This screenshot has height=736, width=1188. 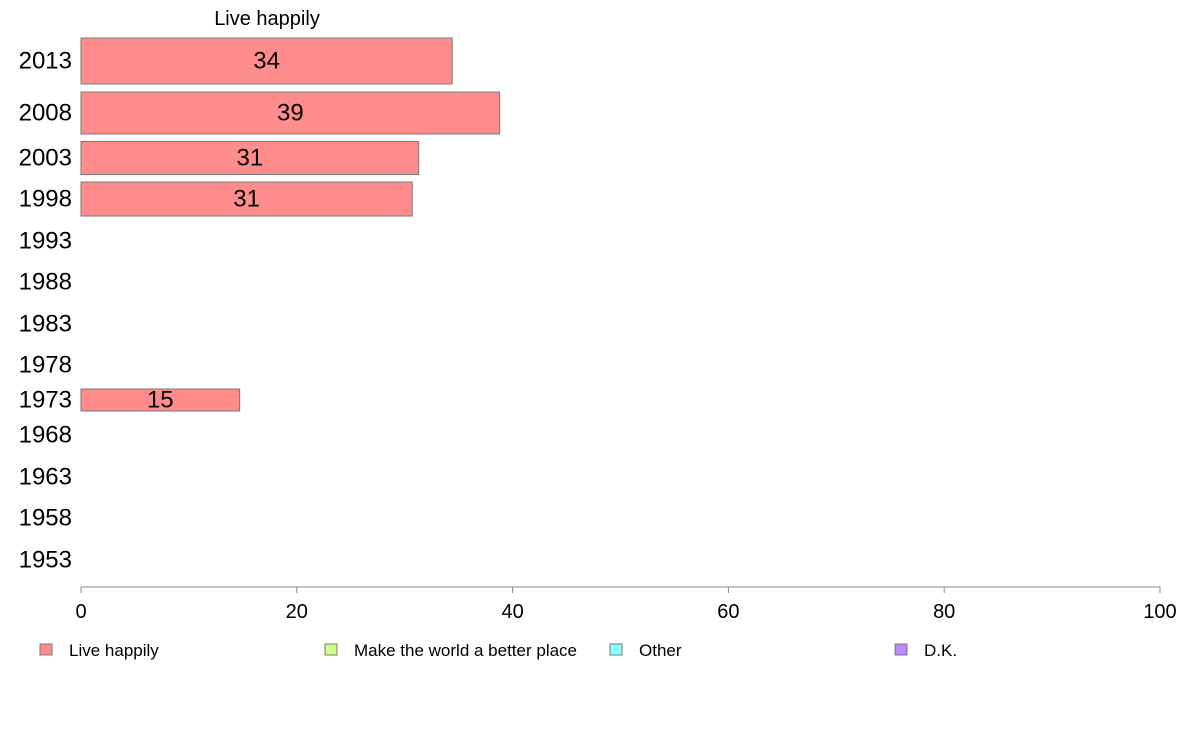 What do you see at coordinates (728, 612) in the screenshot?
I see `x-tick-label-60: 60` at bounding box center [728, 612].